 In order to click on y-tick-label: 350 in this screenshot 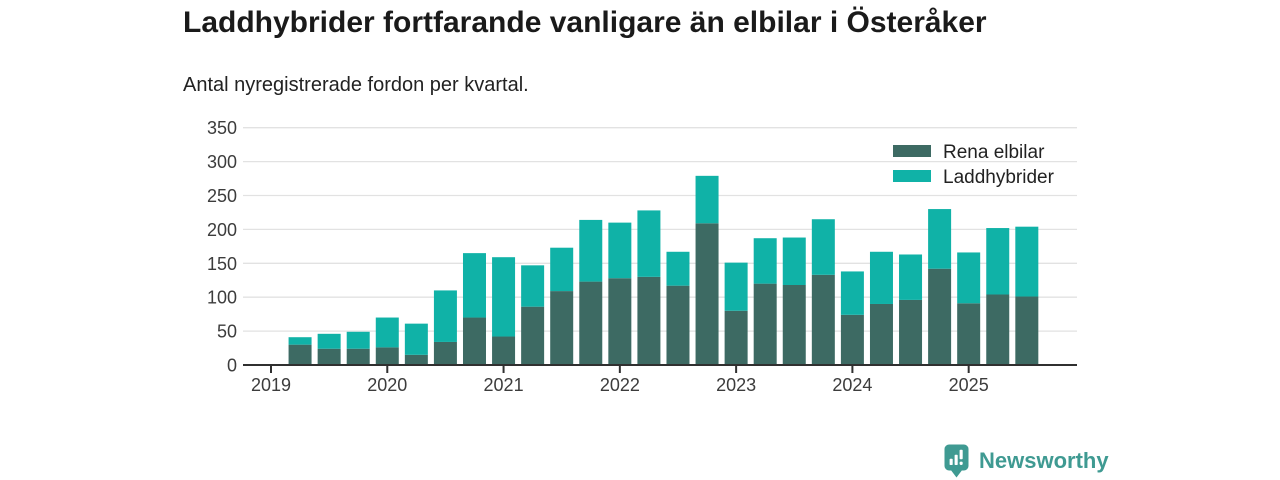, I will do `click(222, 128)`.